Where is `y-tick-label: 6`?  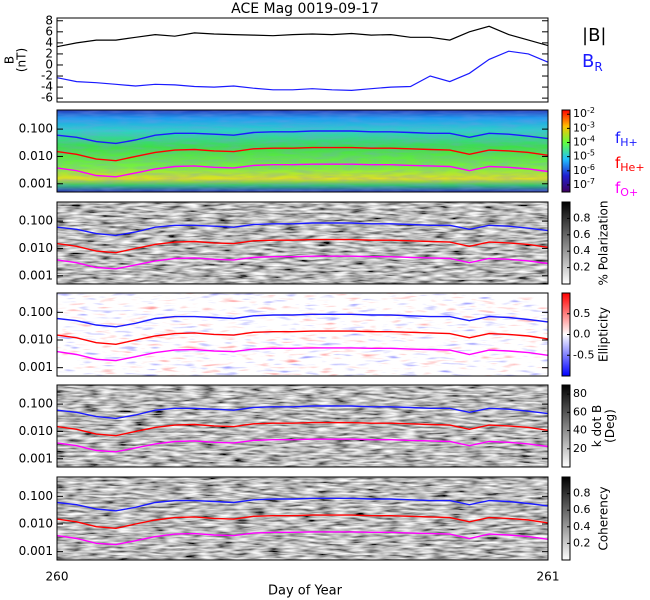 y-tick-label: 6 is located at coordinates (49, 31).